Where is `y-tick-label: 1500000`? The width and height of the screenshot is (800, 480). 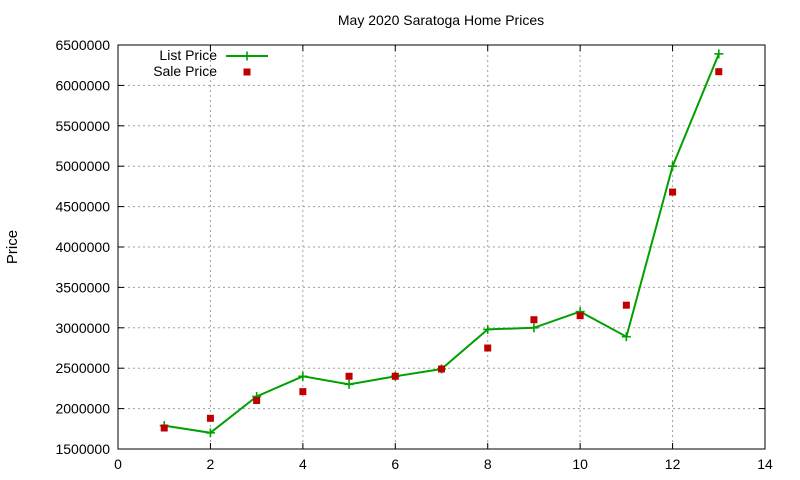 y-tick-label: 1500000 is located at coordinates (82, 449).